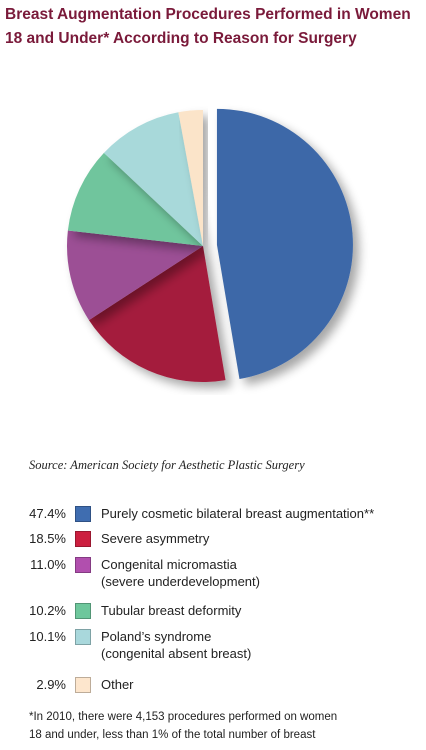 This screenshot has height=750, width=426. What do you see at coordinates (155, 538) in the screenshot?
I see `legend-label-line: Severe asymmetry` at bounding box center [155, 538].